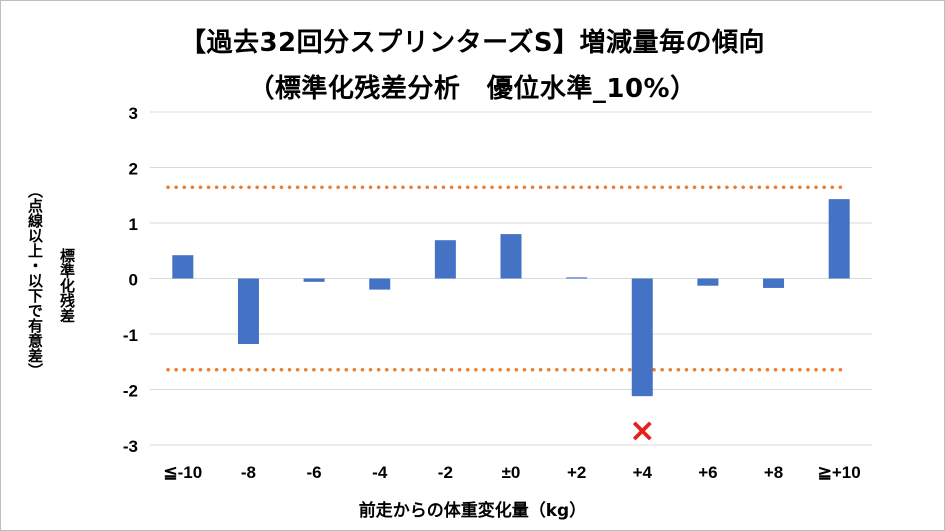  What do you see at coordinates (472, 89) in the screenshot?
I see `chart-subtitle: （標準化残差分析 優位水準_10%）` at bounding box center [472, 89].